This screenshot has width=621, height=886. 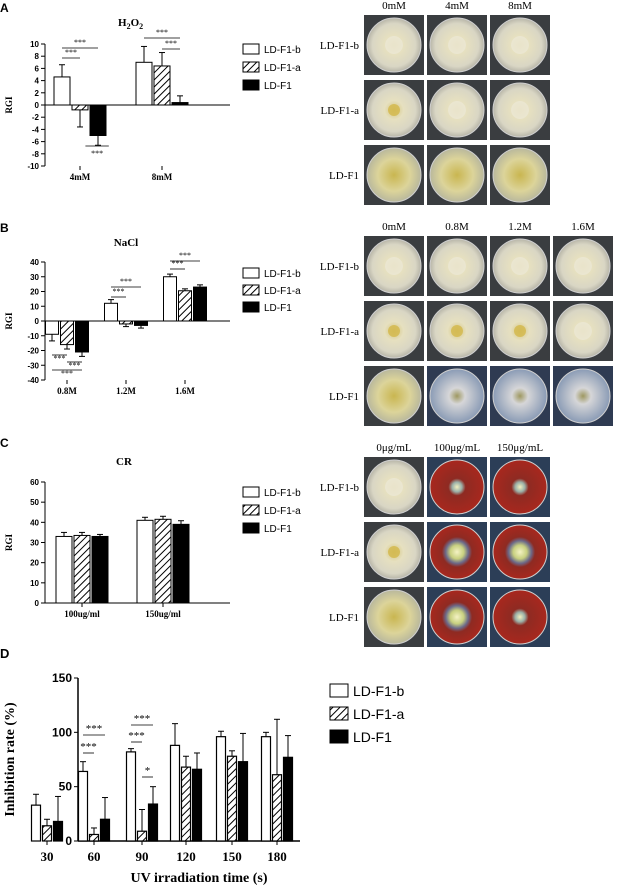 What do you see at coordinates (9, 321) in the screenshot?
I see `y-axis-label: RGI` at bounding box center [9, 321].